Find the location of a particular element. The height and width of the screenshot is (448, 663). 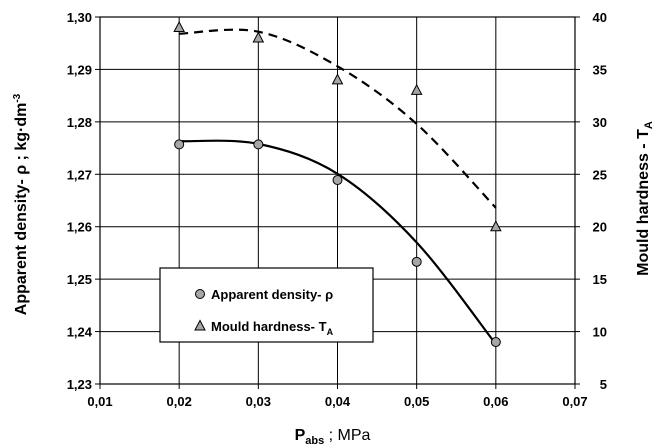

legend: Apparent density- ρ Mould hardness- TA is located at coordinates (266, 305).